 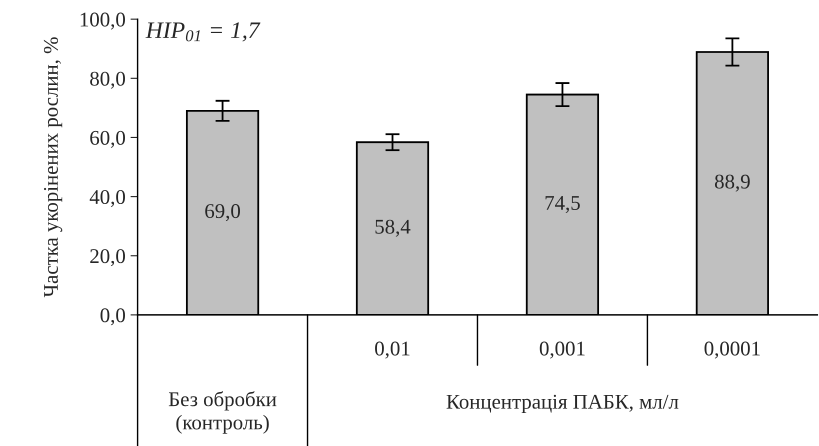 I want to click on data-label: 58,4, so click(x=392, y=228).